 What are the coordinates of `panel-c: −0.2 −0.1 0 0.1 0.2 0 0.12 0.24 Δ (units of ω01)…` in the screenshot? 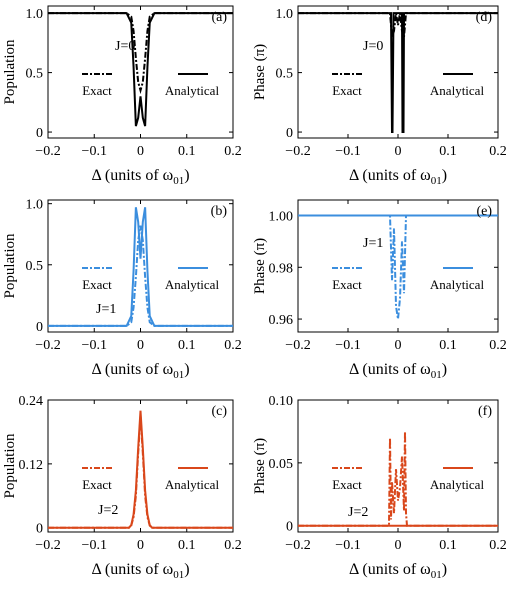 It's located at (122, 487).